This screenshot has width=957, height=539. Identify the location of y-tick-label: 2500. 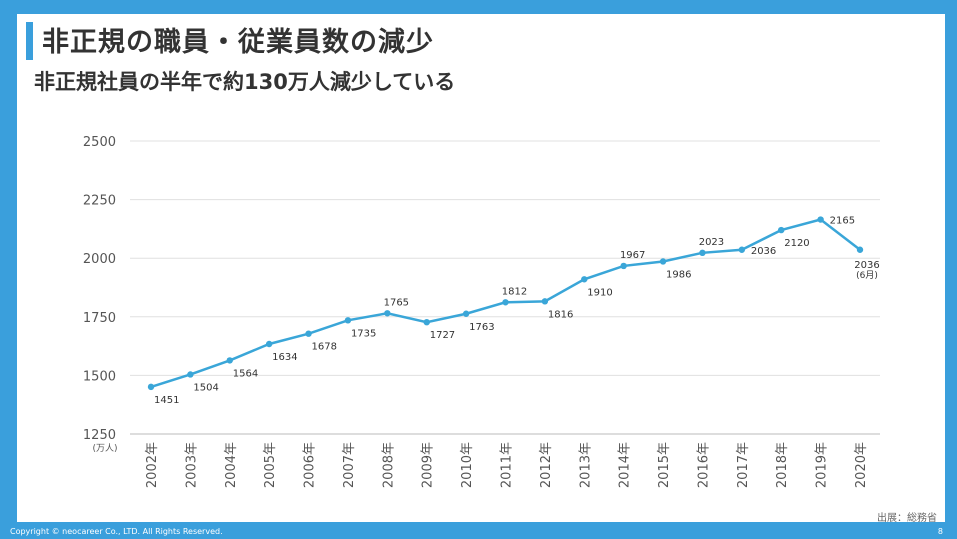
(99, 142).